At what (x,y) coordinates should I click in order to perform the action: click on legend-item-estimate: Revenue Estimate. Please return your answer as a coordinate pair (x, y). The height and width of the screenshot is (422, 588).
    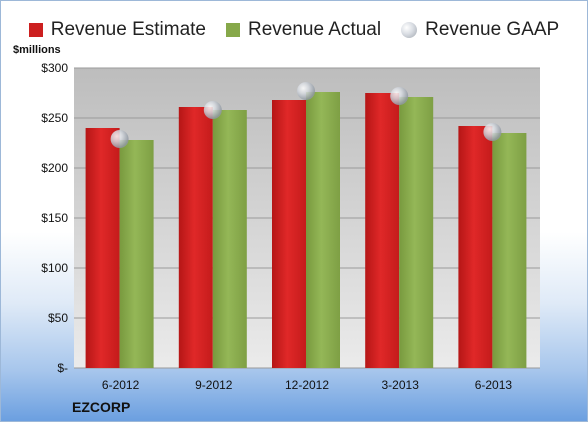
    Looking at the image, I should click on (117, 30).